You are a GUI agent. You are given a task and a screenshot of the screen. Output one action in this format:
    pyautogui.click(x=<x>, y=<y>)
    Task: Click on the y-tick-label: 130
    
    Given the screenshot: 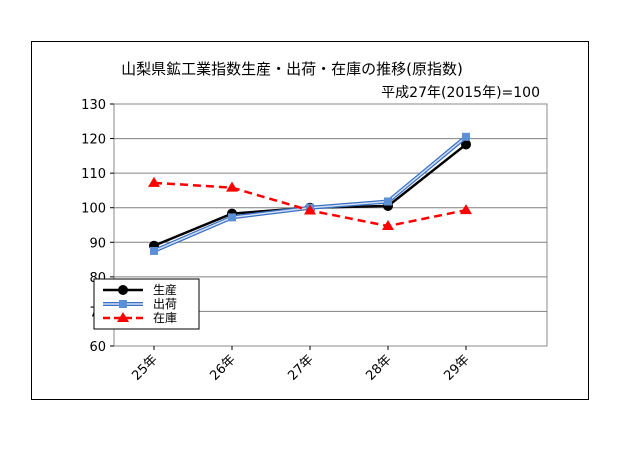 What is the action you would take?
    pyautogui.click(x=93, y=105)
    